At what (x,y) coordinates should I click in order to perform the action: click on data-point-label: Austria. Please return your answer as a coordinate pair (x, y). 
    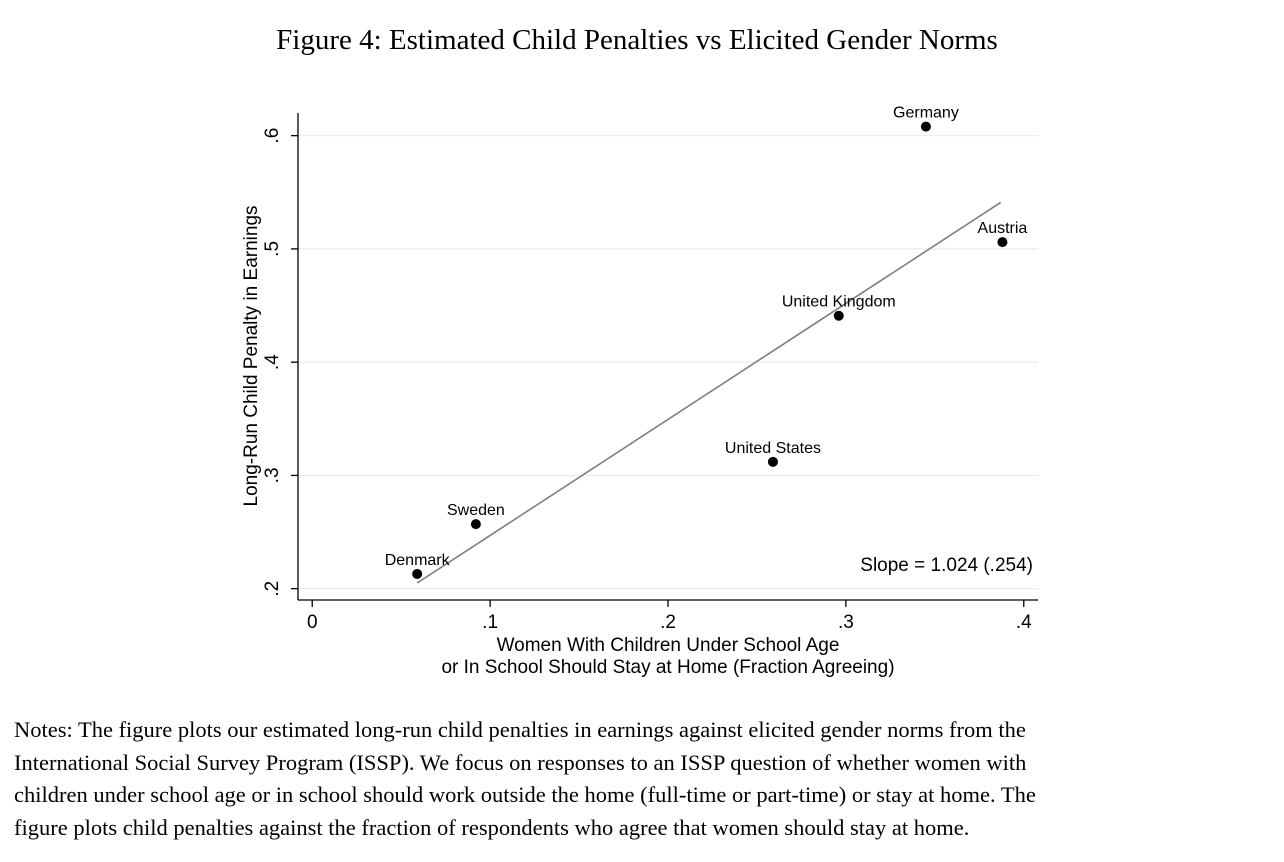
    Looking at the image, I should click on (1003, 228).